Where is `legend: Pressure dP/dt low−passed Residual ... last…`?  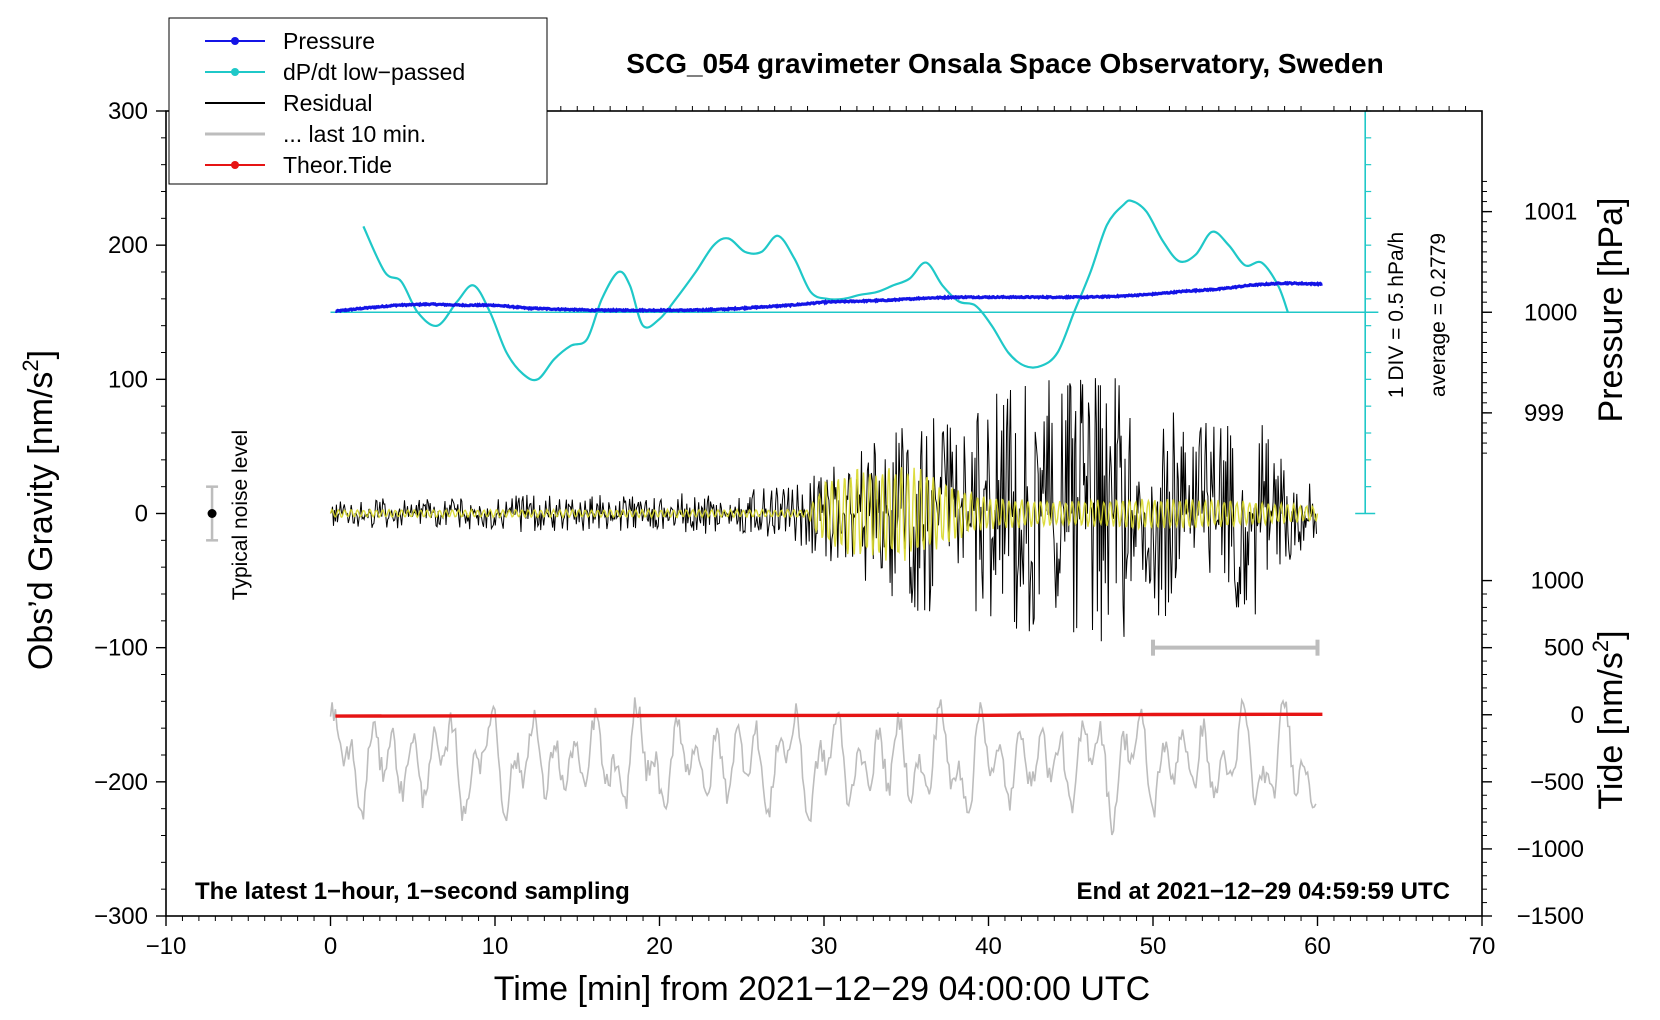 legend: Pressure dP/dt low−passed Residual ... last… is located at coordinates (358, 101).